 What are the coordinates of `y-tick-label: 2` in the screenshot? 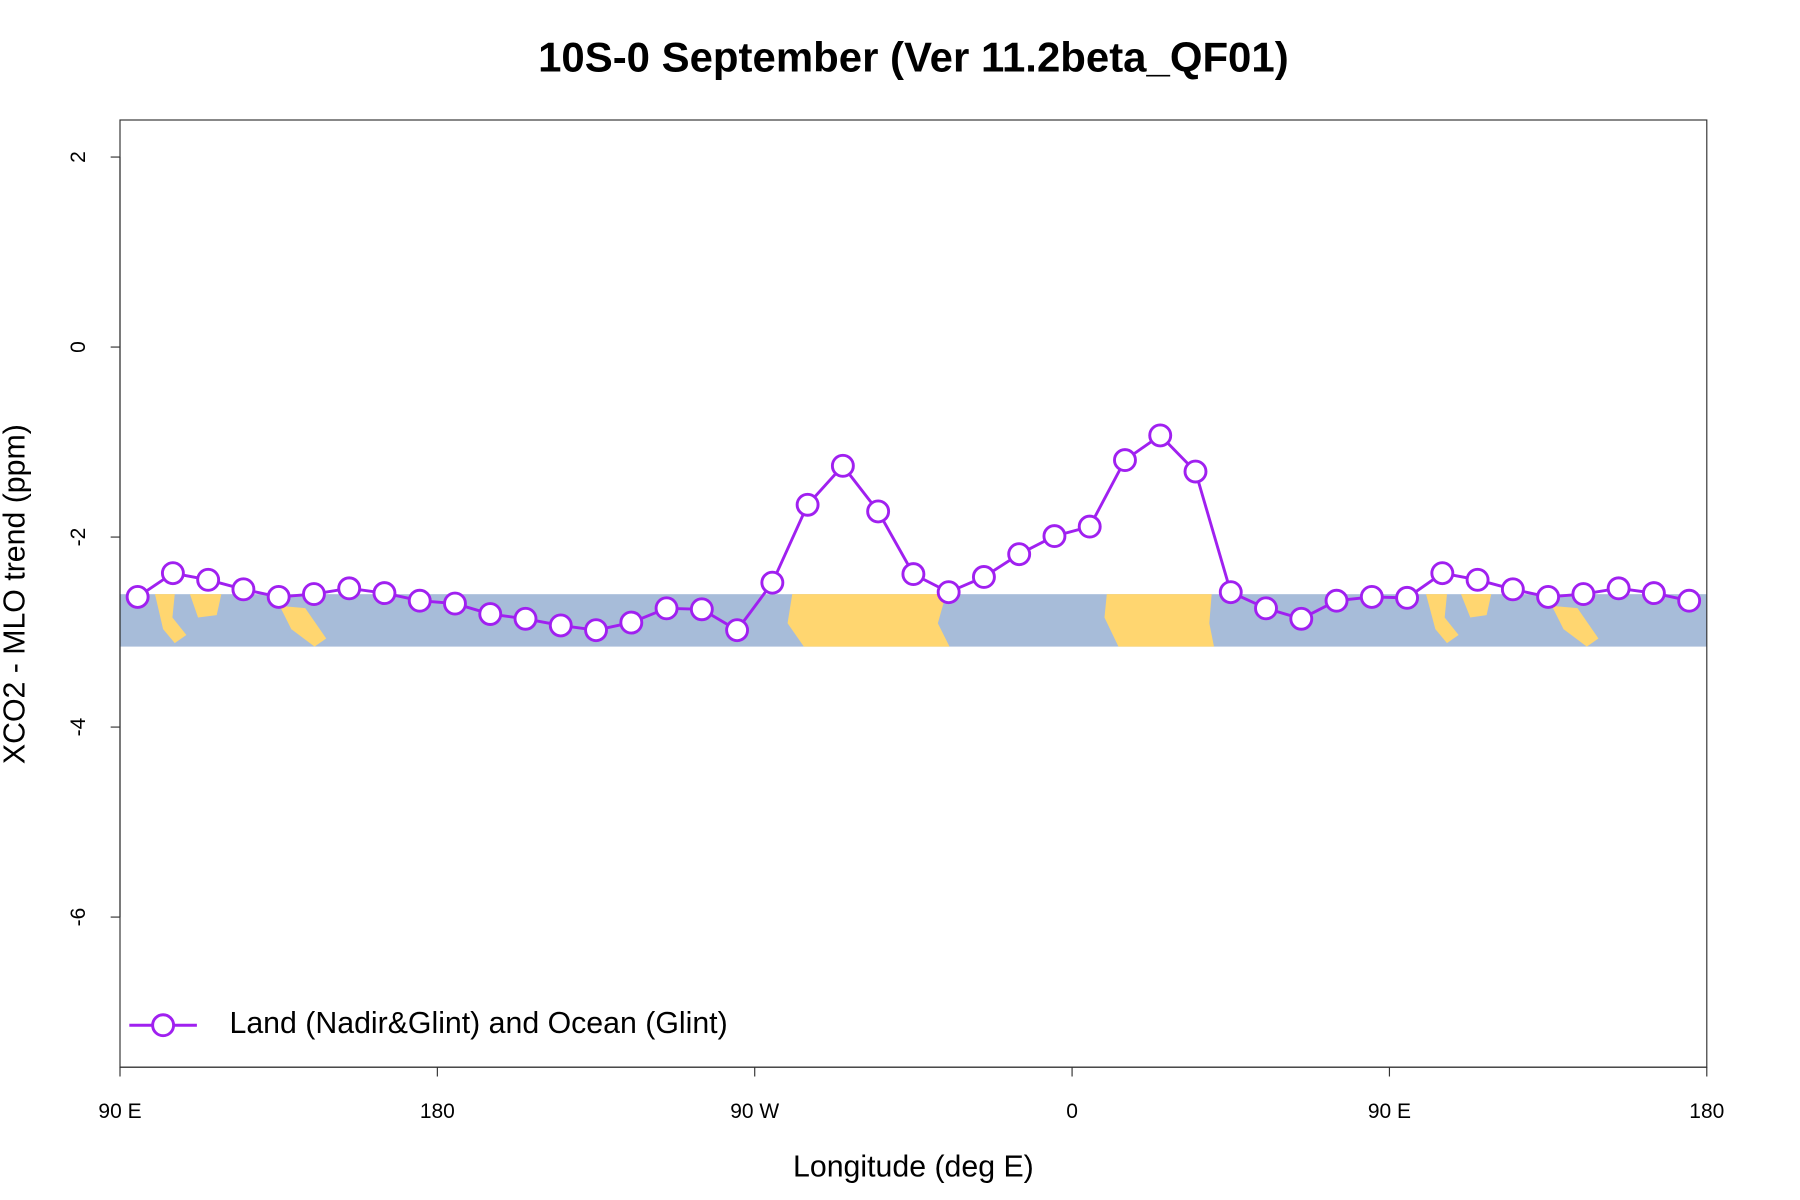 It's located at (78, 157).